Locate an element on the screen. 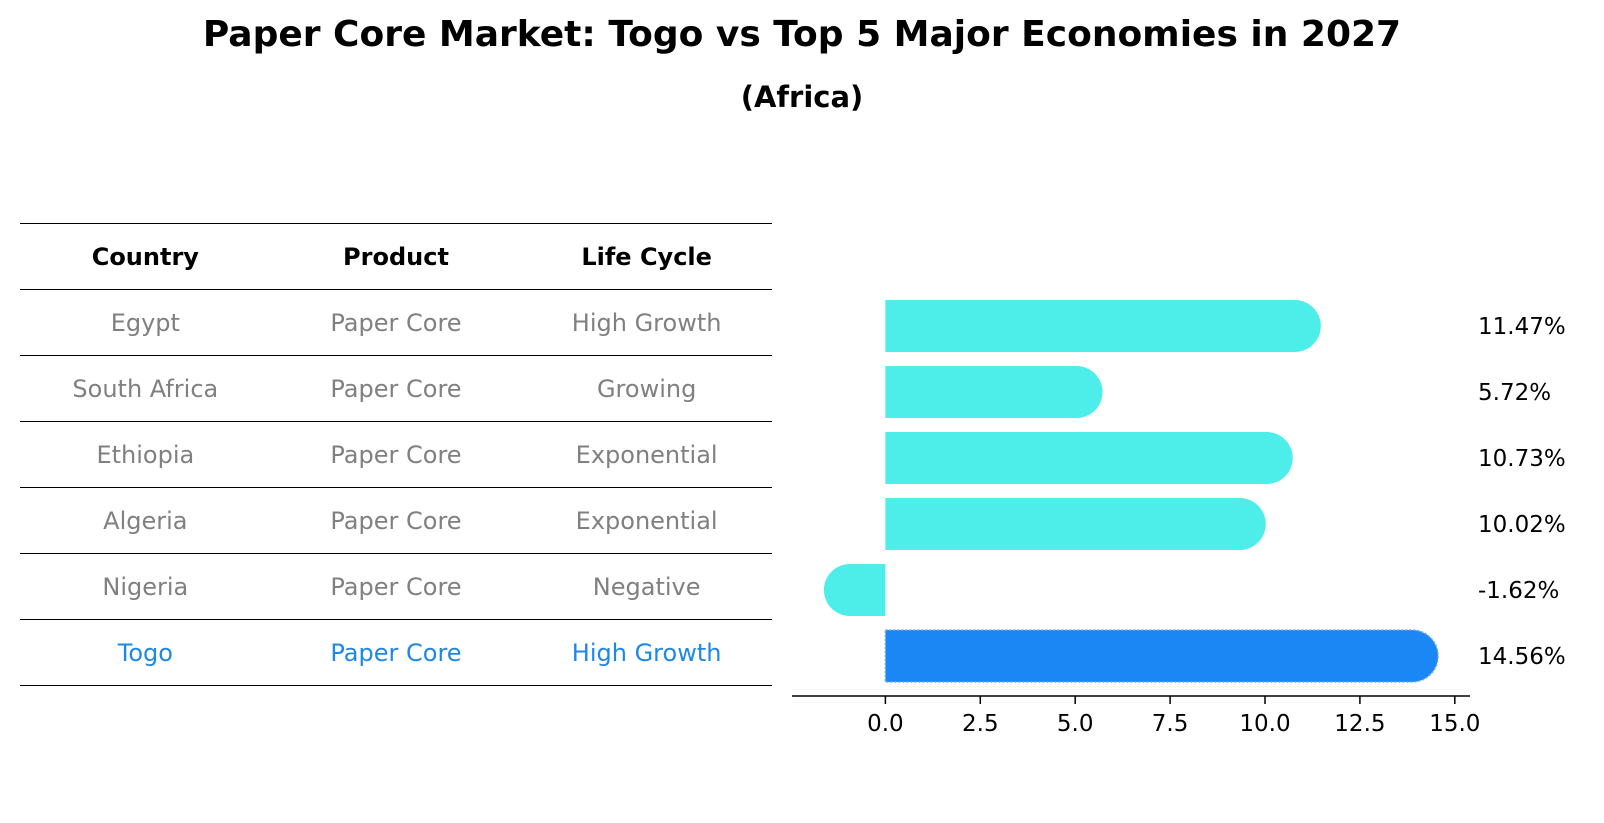 This screenshot has width=1604, height=823. country-cell: South Africa is located at coordinates (145, 388).